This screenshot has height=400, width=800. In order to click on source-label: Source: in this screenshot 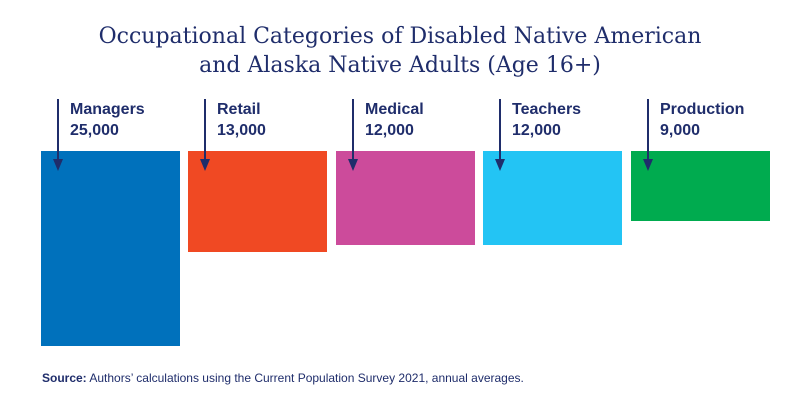, I will do `click(64, 378)`.